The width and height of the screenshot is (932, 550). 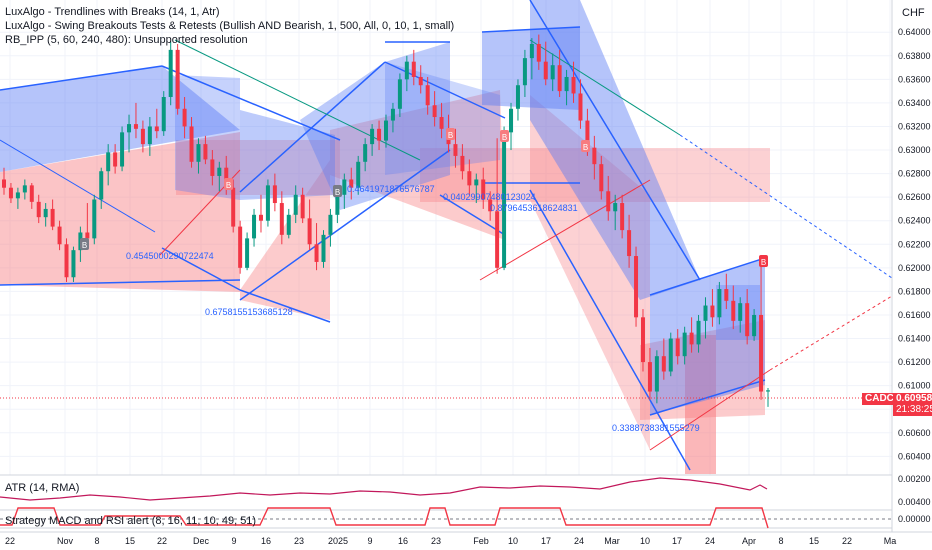 I want to click on x-tick-label: Nov, so click(x=65, y=541).